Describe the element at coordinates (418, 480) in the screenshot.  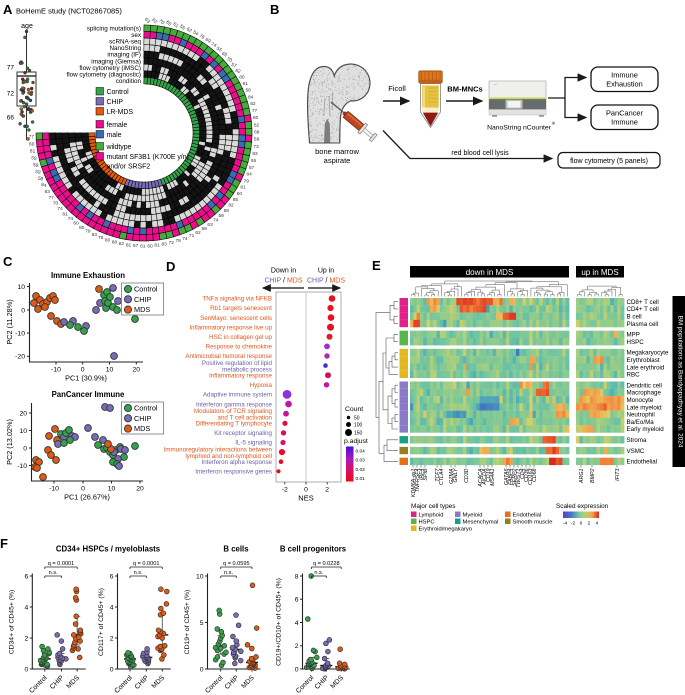
I see `svg-text: TNFRSF4` at that location.